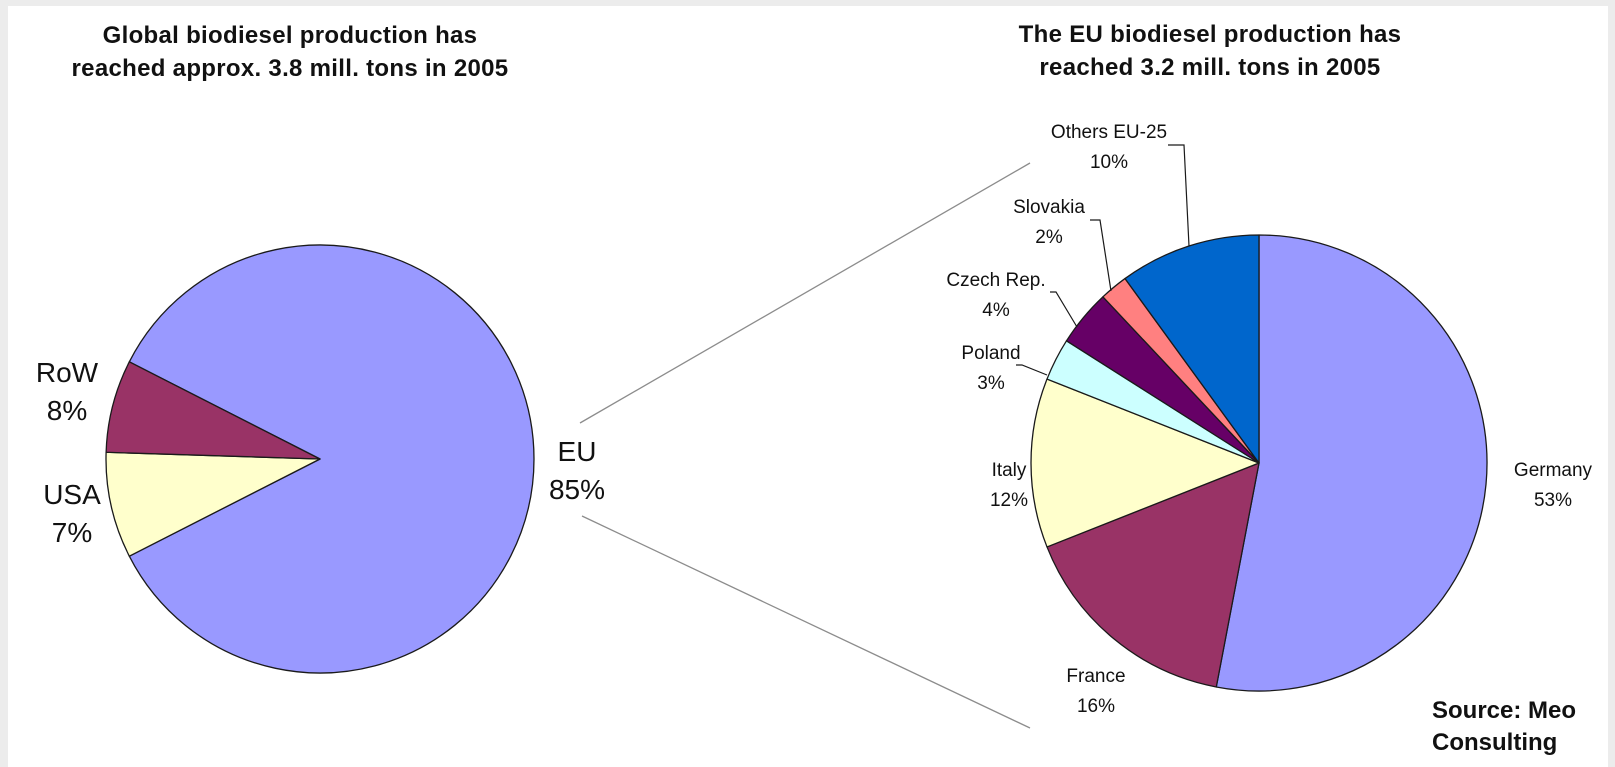 Image resolution: width=1615 pixels, height=767 pixels. I want to click on global-slice-eu, so click(331, 459).